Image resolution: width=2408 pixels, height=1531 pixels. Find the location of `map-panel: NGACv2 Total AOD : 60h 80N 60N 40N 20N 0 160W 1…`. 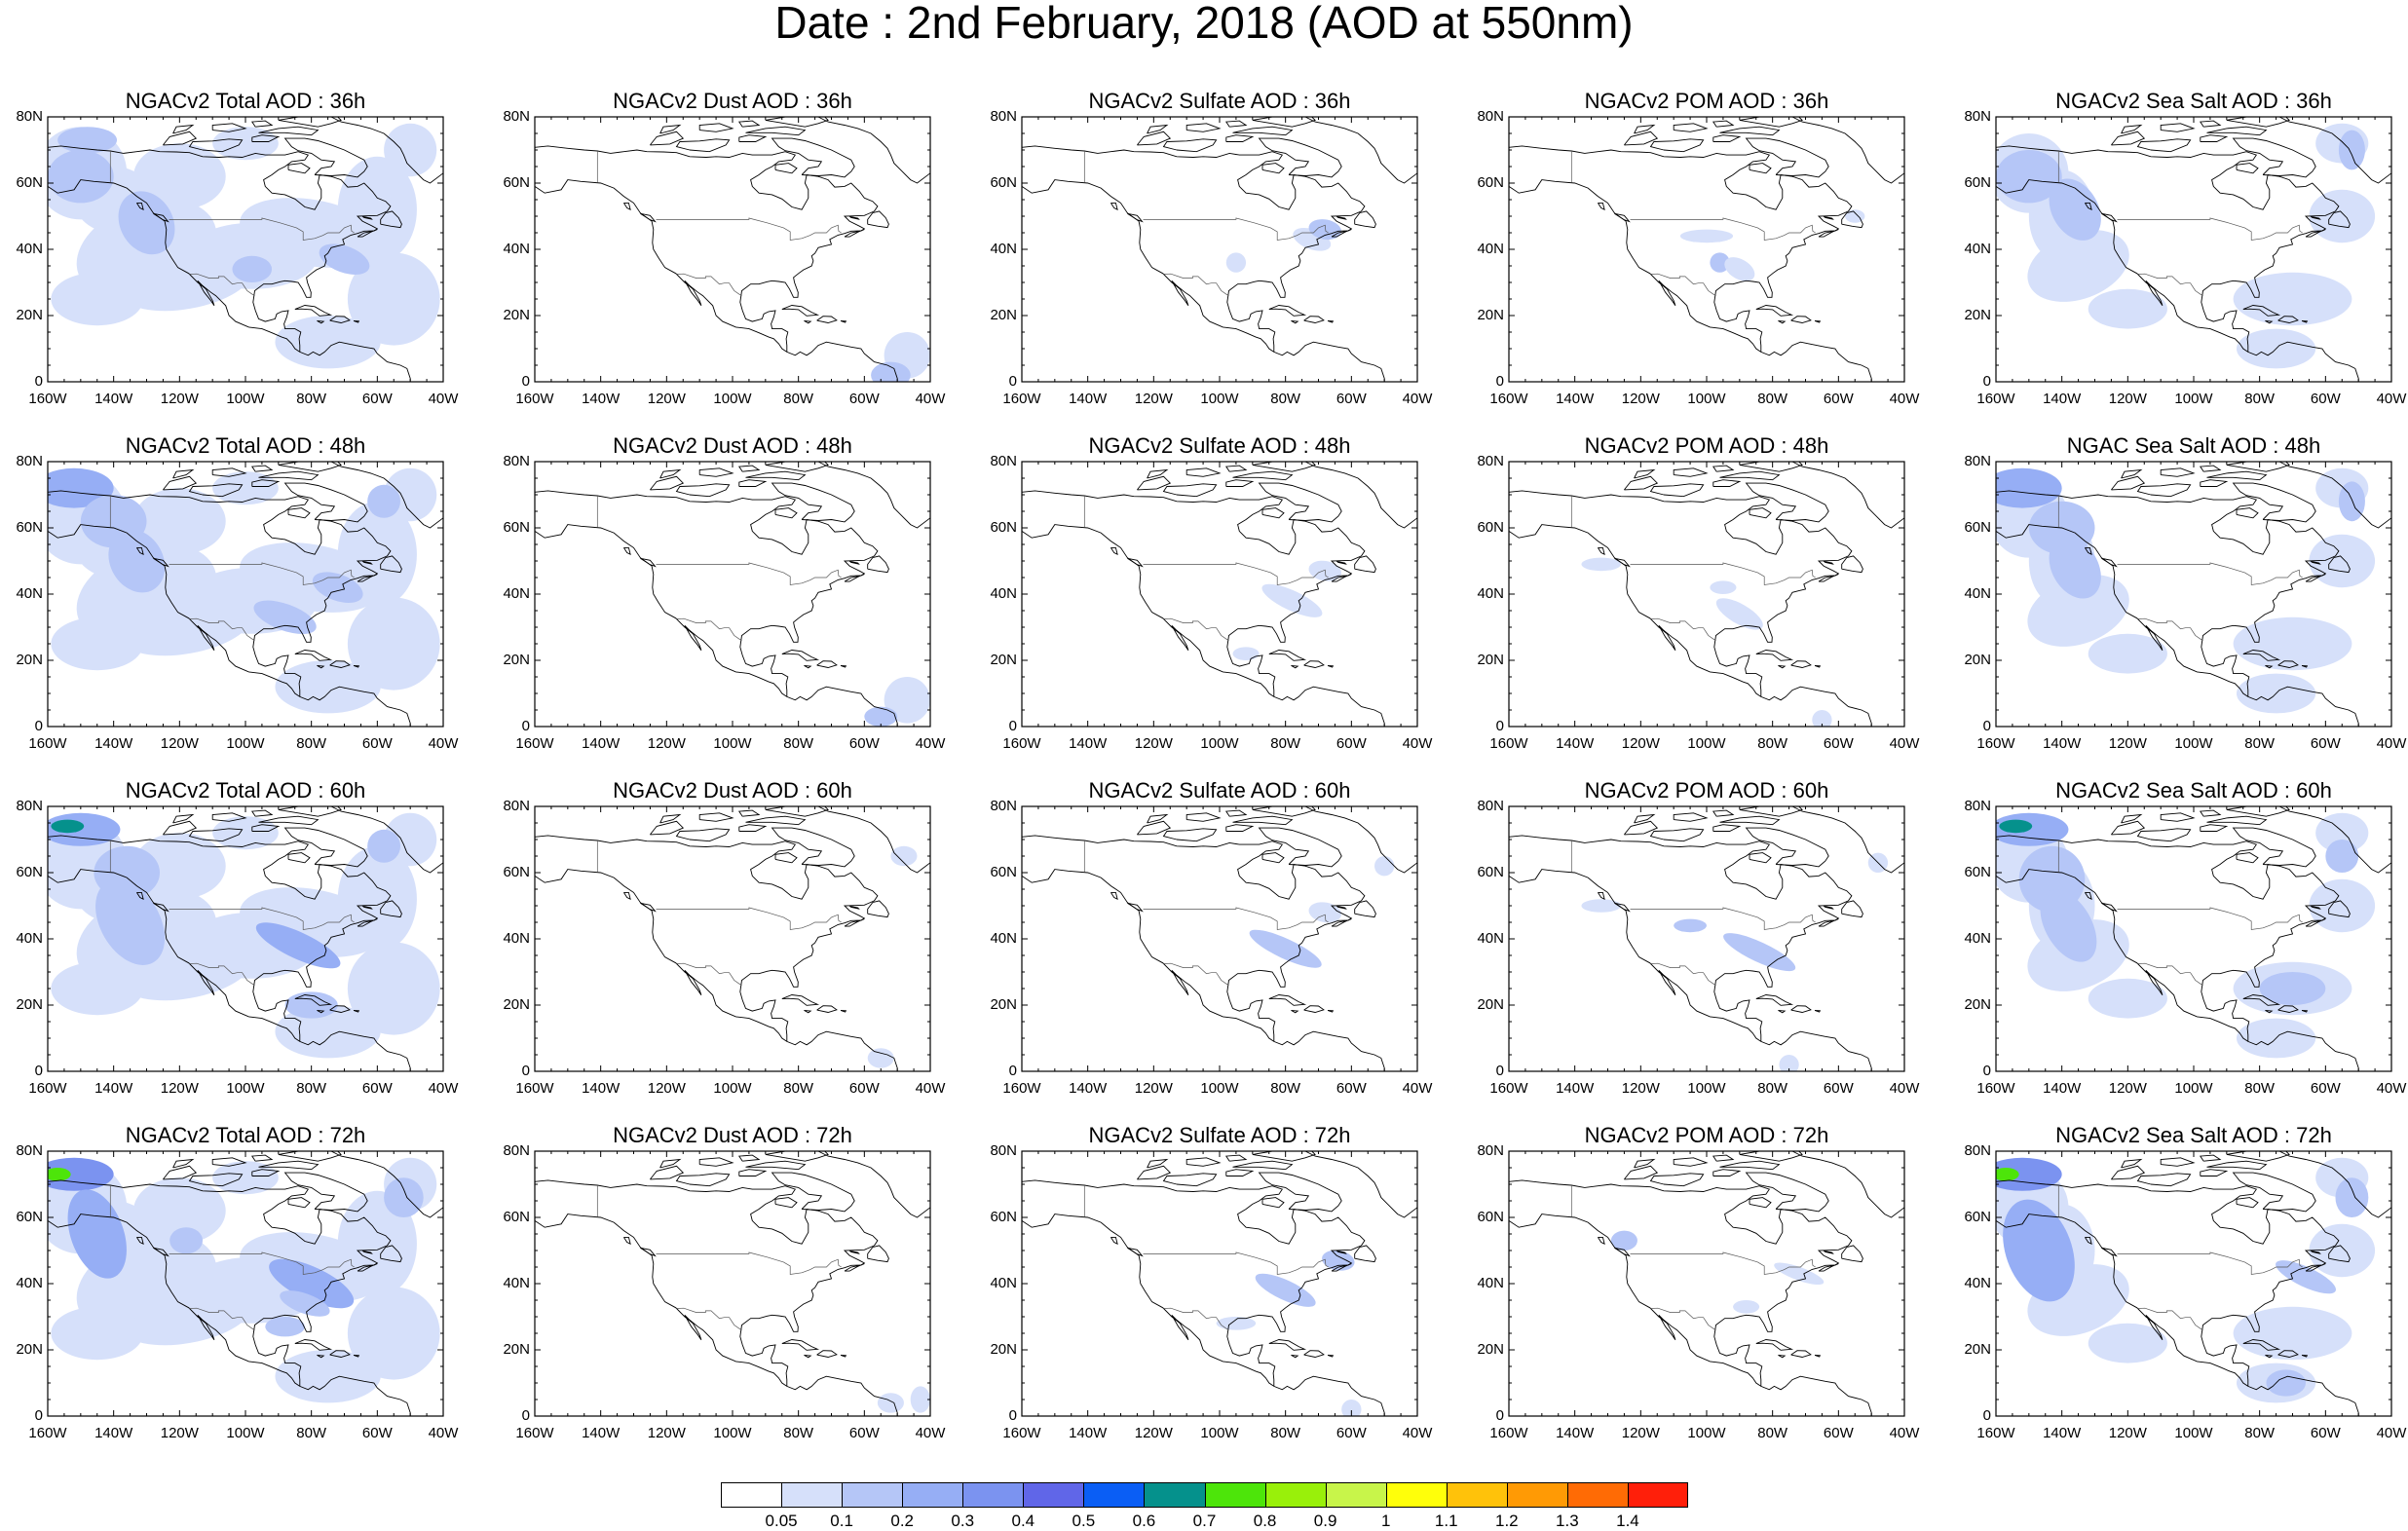

map-panel: NGACv2 Total AOD : 60h 80N 60N 40N 20N 0 160W 1… is located at coordinates (243, 948).